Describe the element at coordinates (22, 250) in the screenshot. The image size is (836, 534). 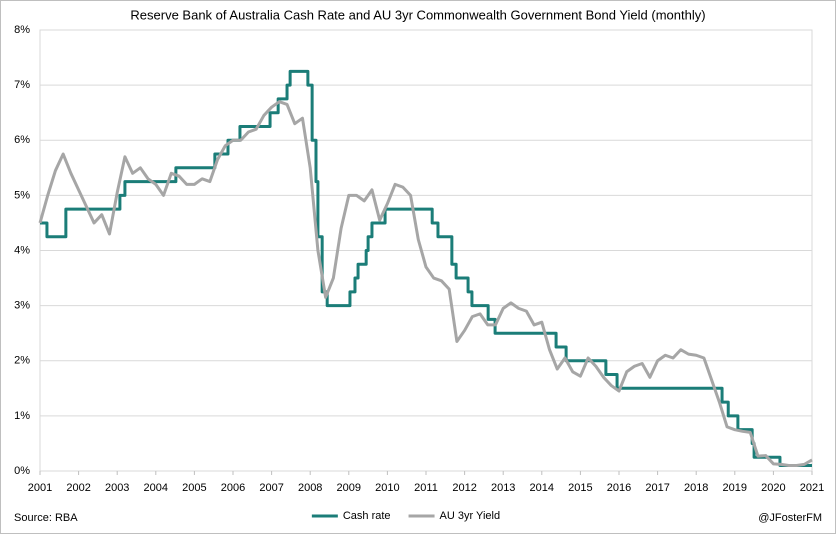
I see `y-tick-label: 4%` at that location.